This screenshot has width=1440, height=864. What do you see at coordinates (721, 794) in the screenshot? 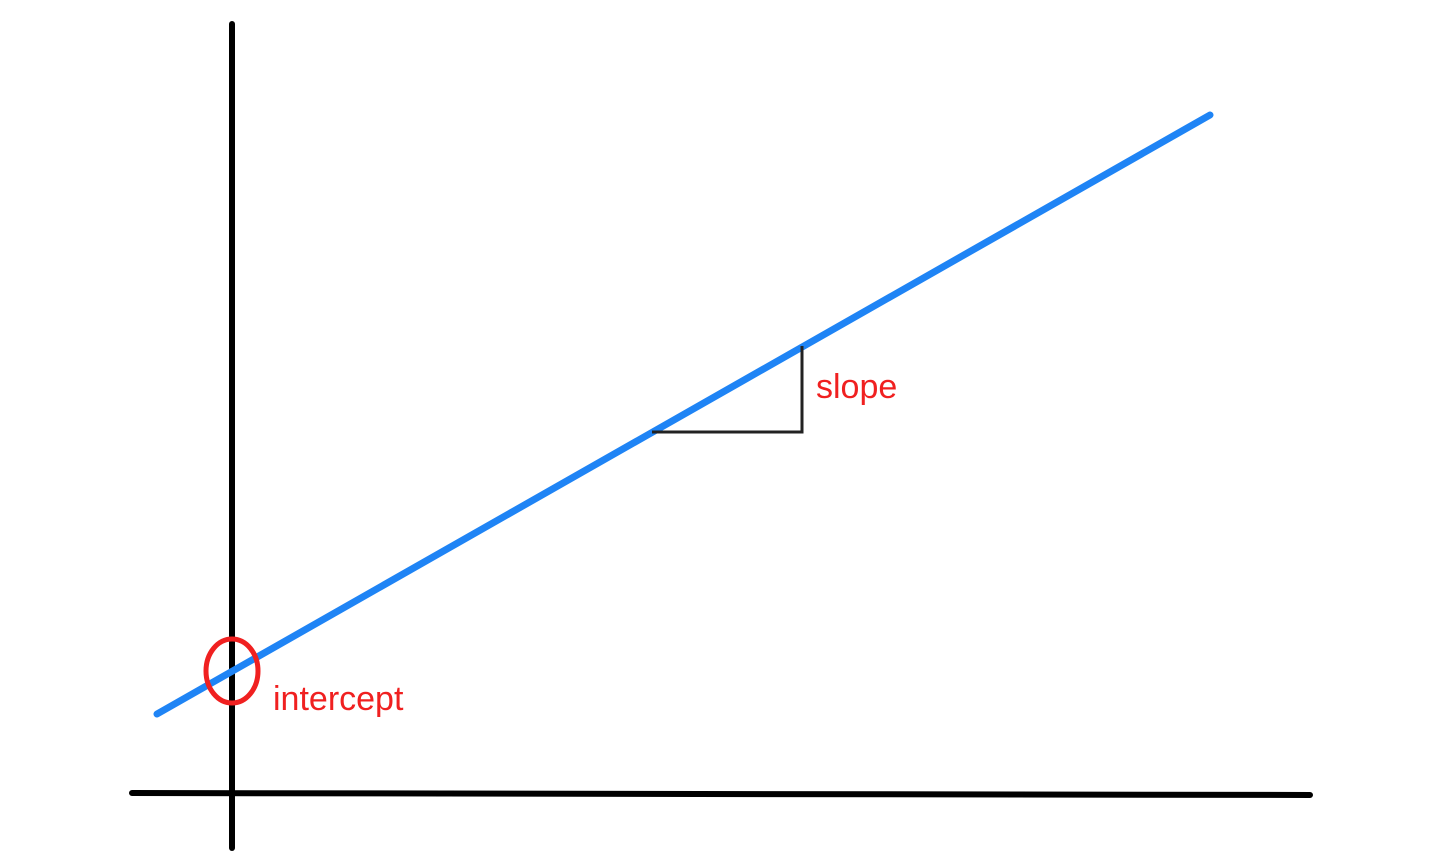
I see `x-axis` at bounding box center [721, 794].